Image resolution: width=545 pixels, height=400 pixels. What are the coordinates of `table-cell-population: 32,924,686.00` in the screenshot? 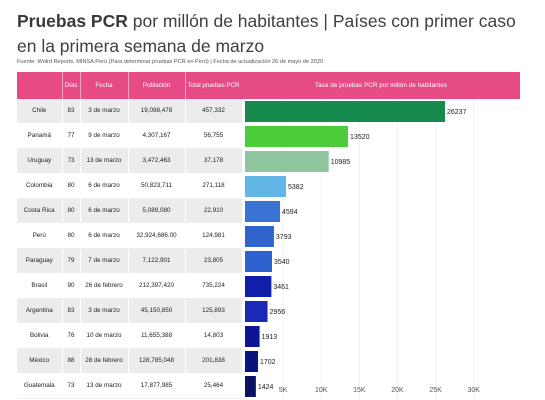 It's located at (157, 236).